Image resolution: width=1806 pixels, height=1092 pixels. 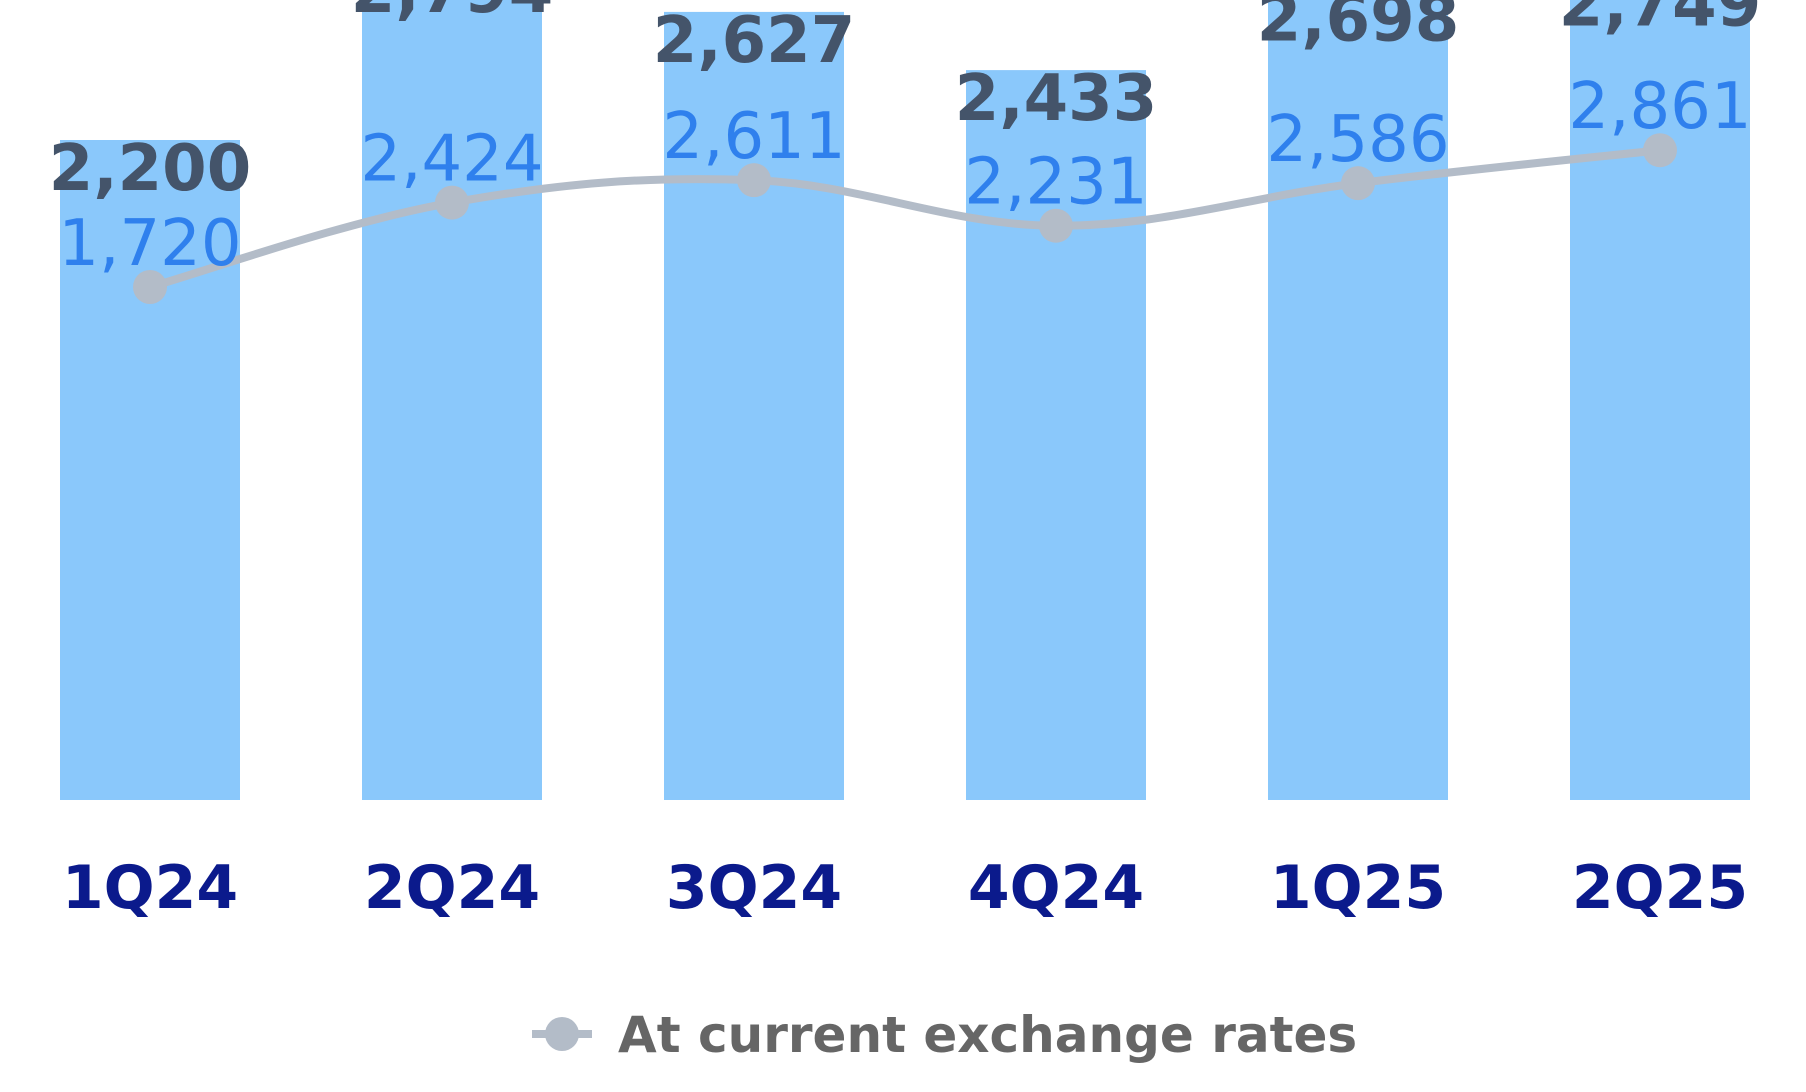 What do you see at coordinates (754, 180) in the screenshot?
I see `line-point-3Q24` at bounding box center [754, 180].